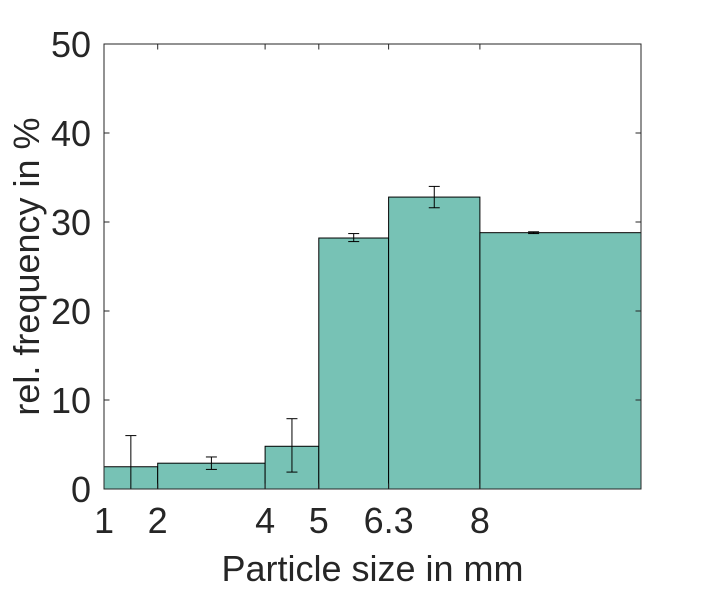  Describe the element at coordinates (71, 311) in the screenshot. I see `y-tick-label: 20` at that location.